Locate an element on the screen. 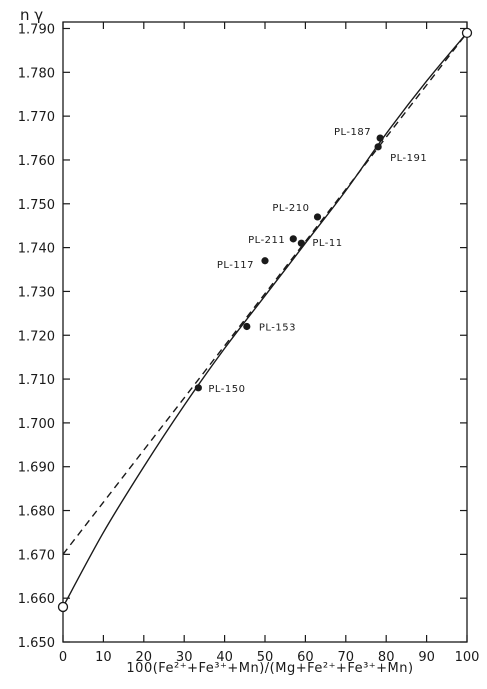  point-label: PL-150 is located at coordinates (226, 389).